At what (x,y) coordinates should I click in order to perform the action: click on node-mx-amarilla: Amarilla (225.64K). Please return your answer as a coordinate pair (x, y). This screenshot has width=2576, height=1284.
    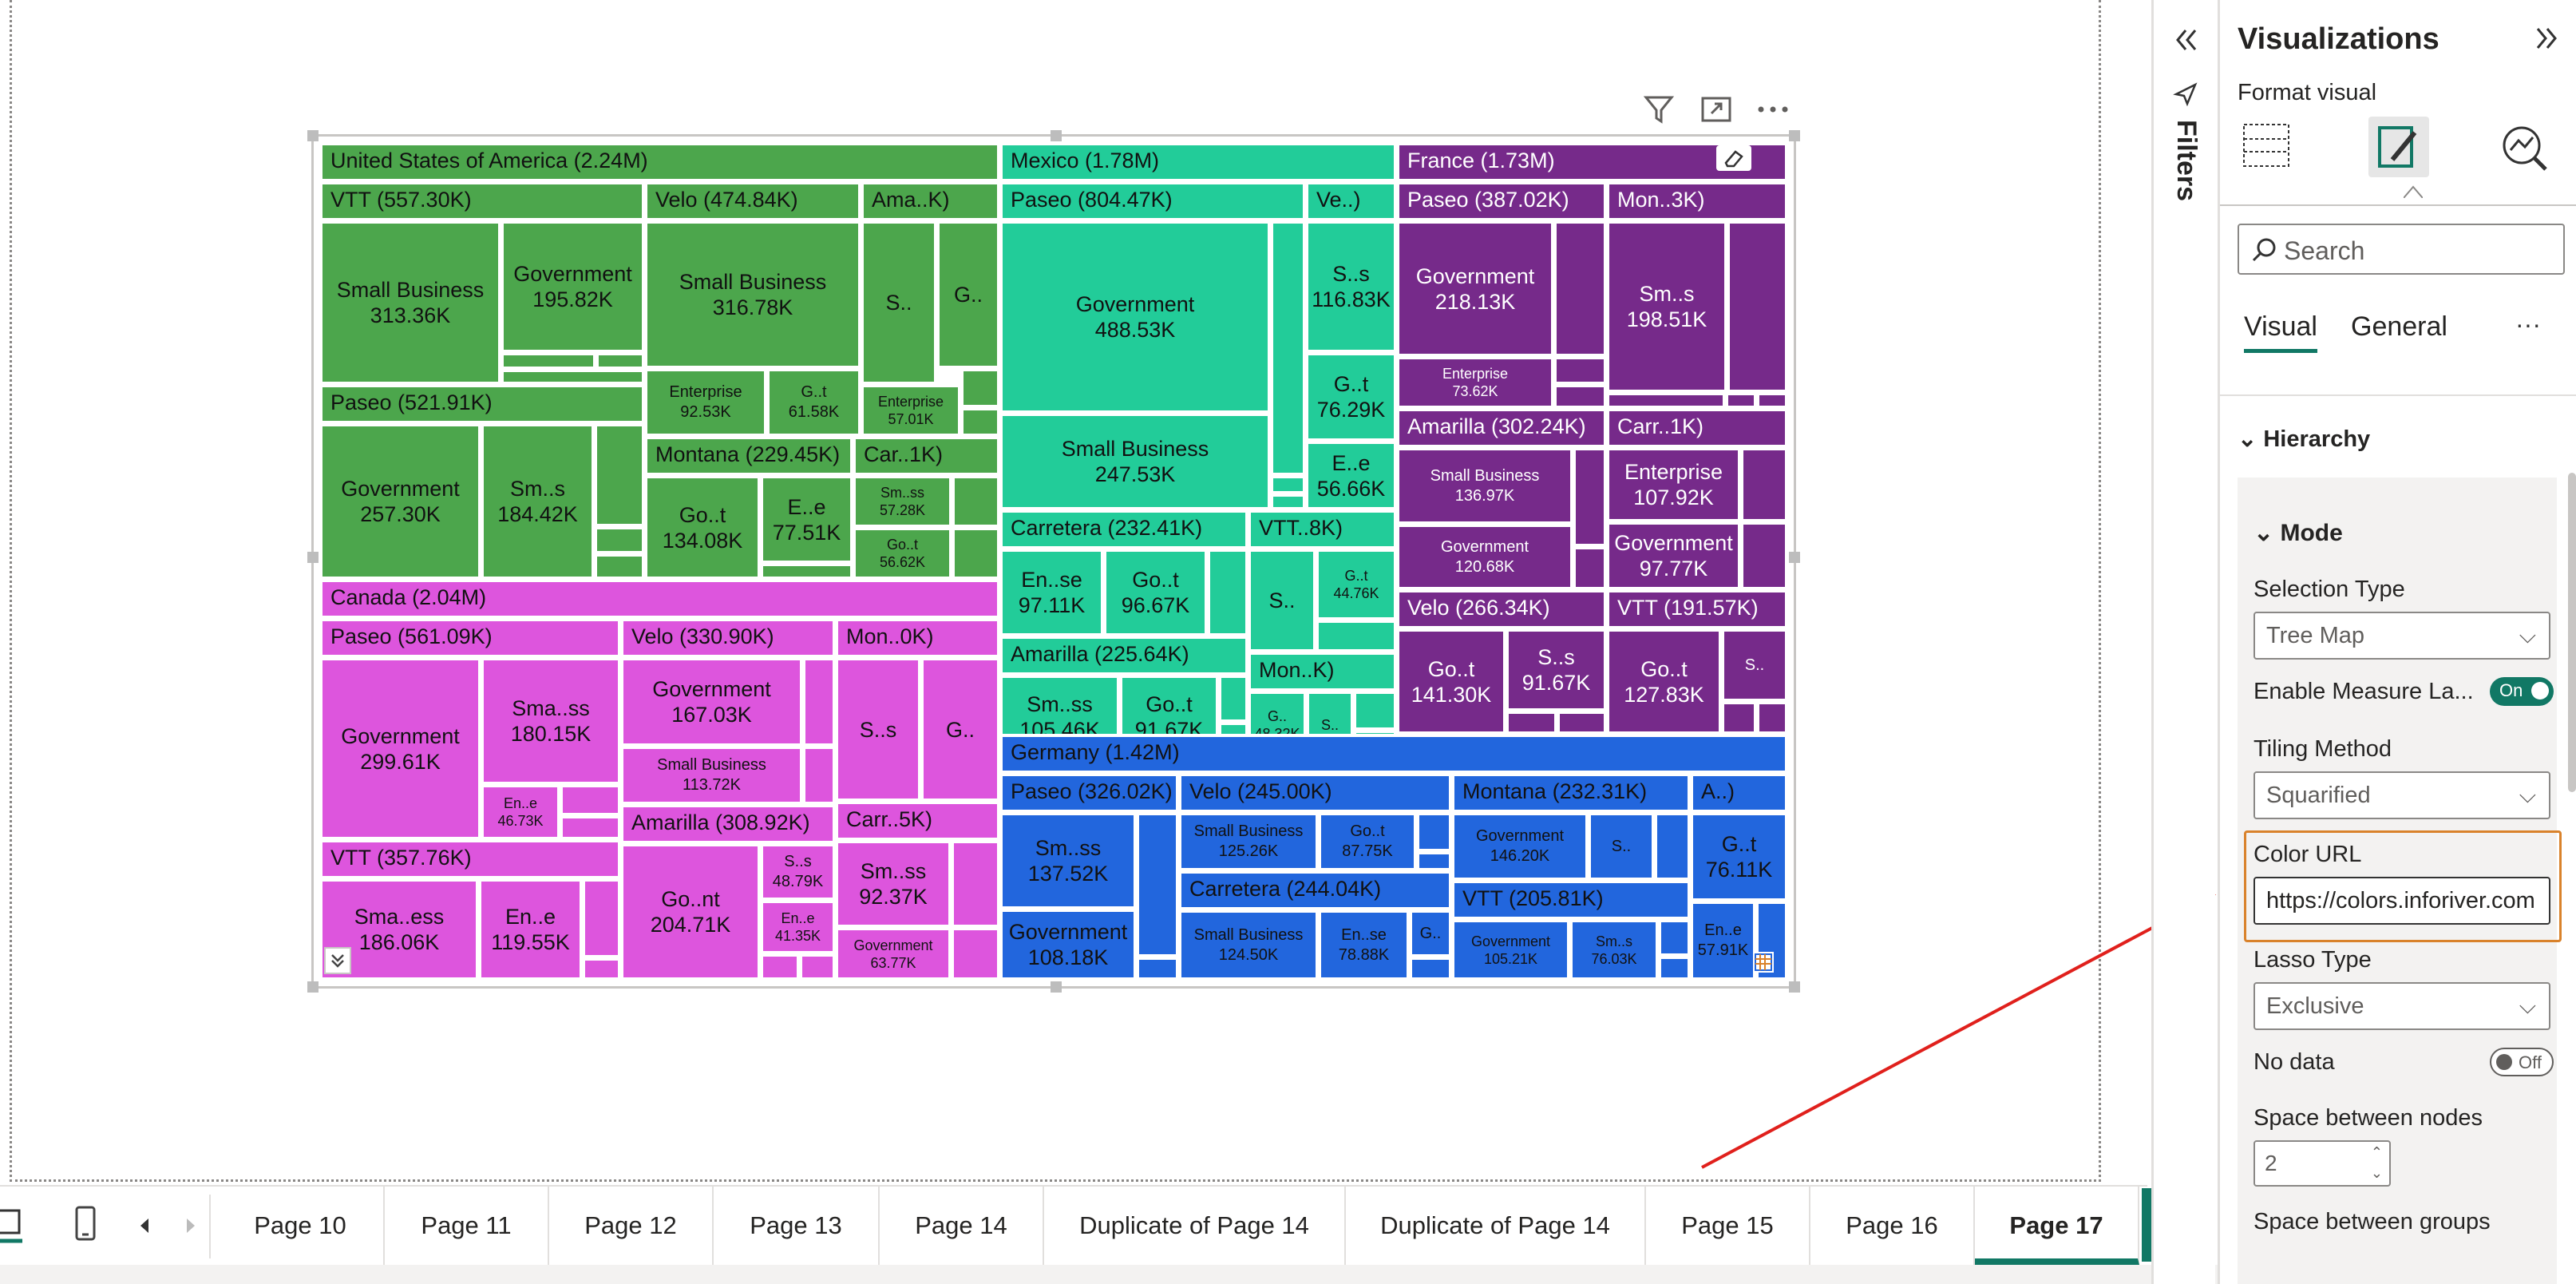
    Looking at the image, I should click on (1123, 656).